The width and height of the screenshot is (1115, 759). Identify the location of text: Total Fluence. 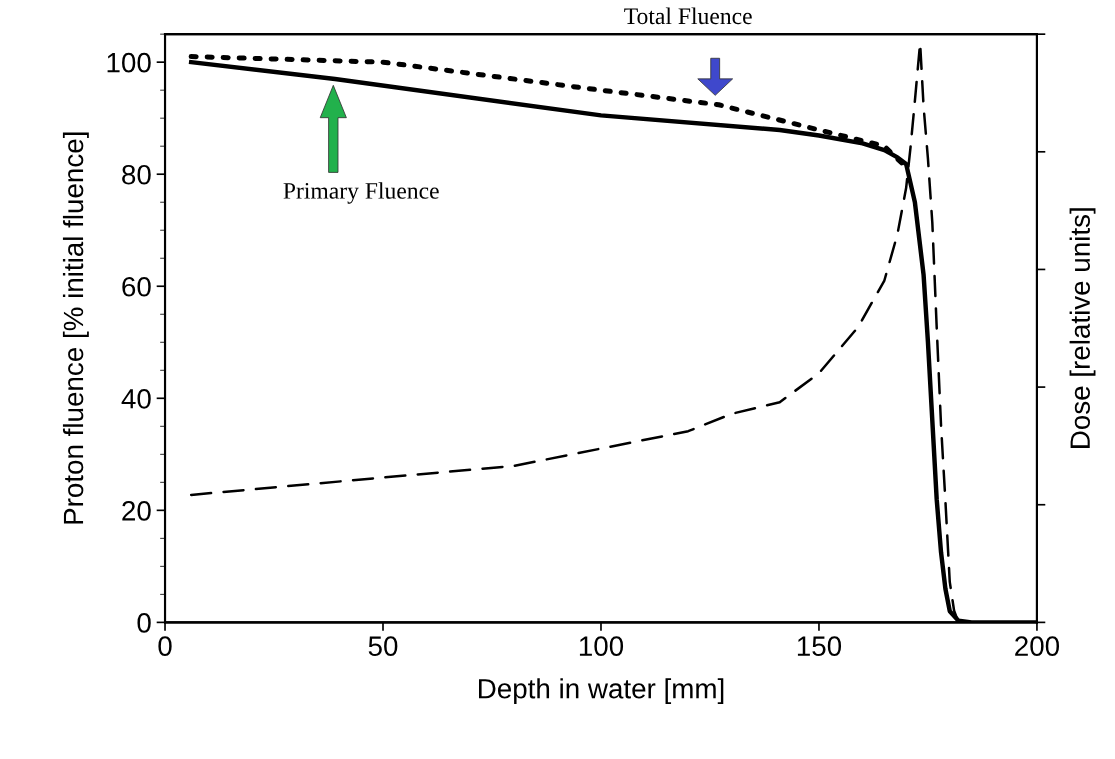
(688, 16).